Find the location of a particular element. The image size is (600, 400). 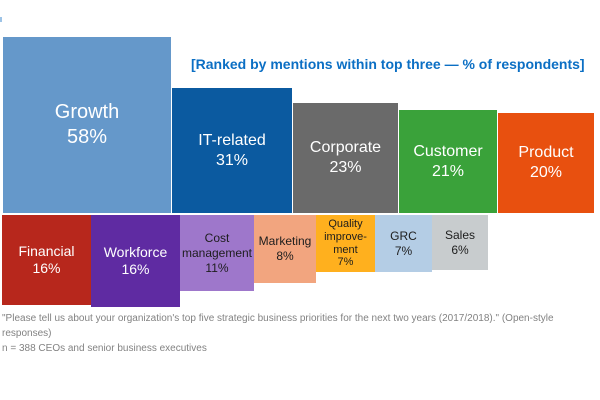

box-value: 23% is located at coordinates (345, 167).